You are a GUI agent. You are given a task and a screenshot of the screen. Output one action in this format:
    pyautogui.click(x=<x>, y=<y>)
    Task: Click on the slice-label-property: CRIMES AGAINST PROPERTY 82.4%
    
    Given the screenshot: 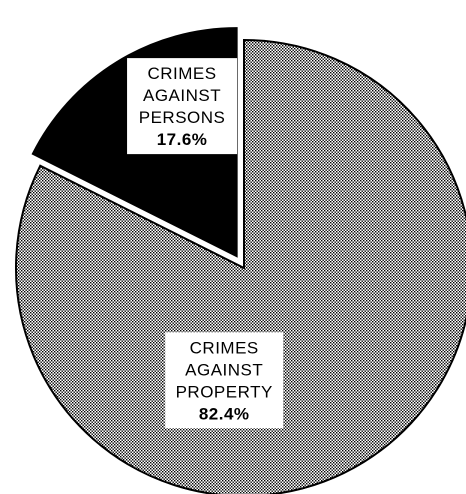 What is the action you would take?
    pyautogui.click(x=224, y=380)
    